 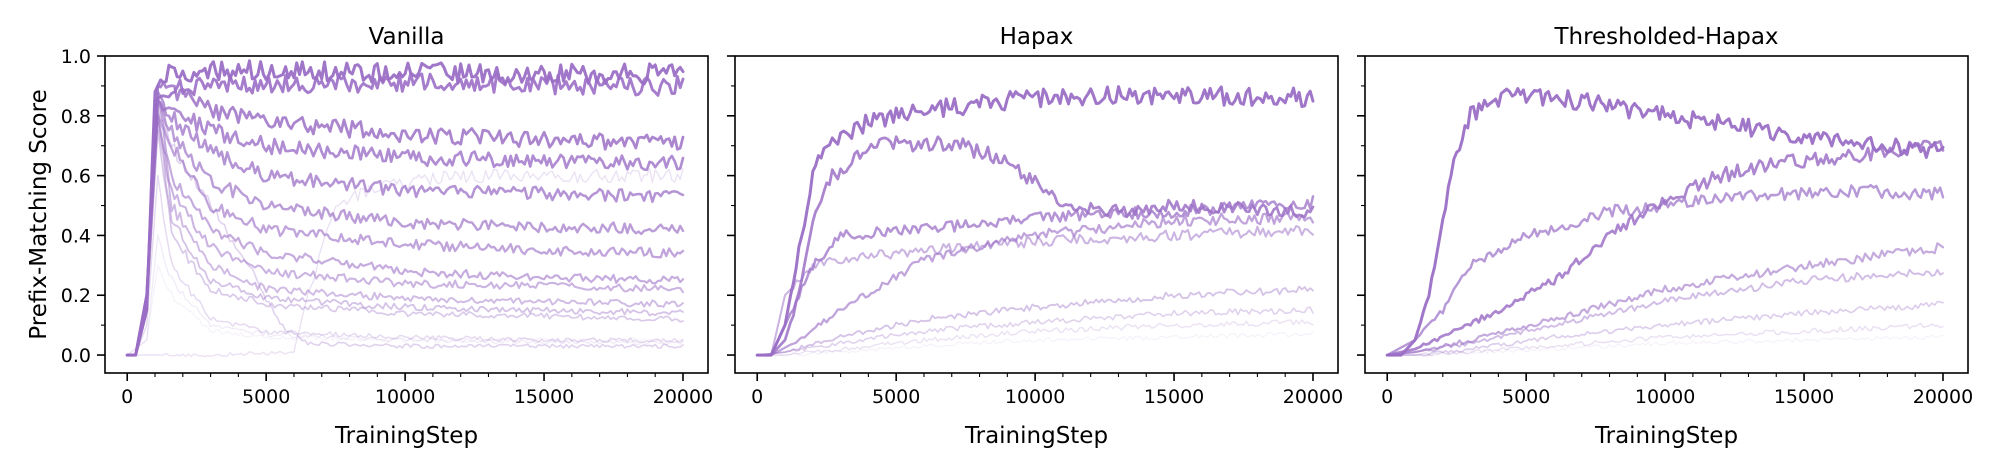 What do you see at coordinates (1665, 37) in the screenshot?
I see `panel-title: Thresholded-Hapax` at bounding box center [1665, 37].